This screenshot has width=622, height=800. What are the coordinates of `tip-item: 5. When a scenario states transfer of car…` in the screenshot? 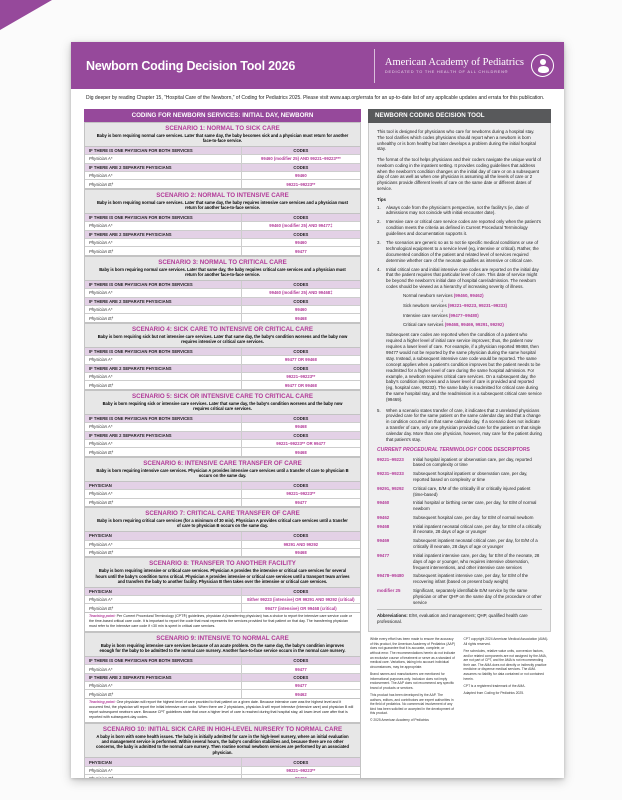 It's located at (459, 425).